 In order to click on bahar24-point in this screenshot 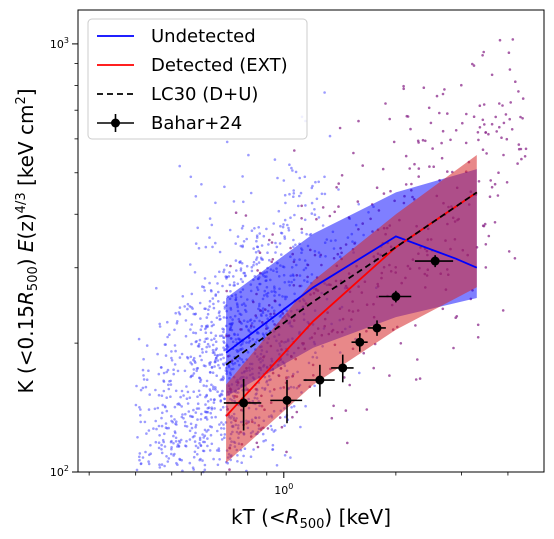, I will do `click(396, 297)`.